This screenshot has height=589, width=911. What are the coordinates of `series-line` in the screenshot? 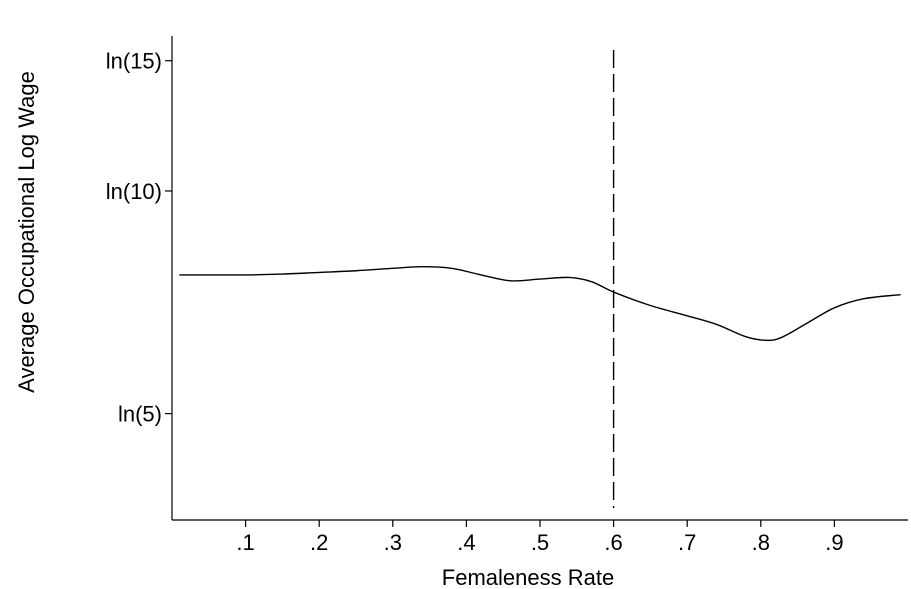 It's located at (540, 303).